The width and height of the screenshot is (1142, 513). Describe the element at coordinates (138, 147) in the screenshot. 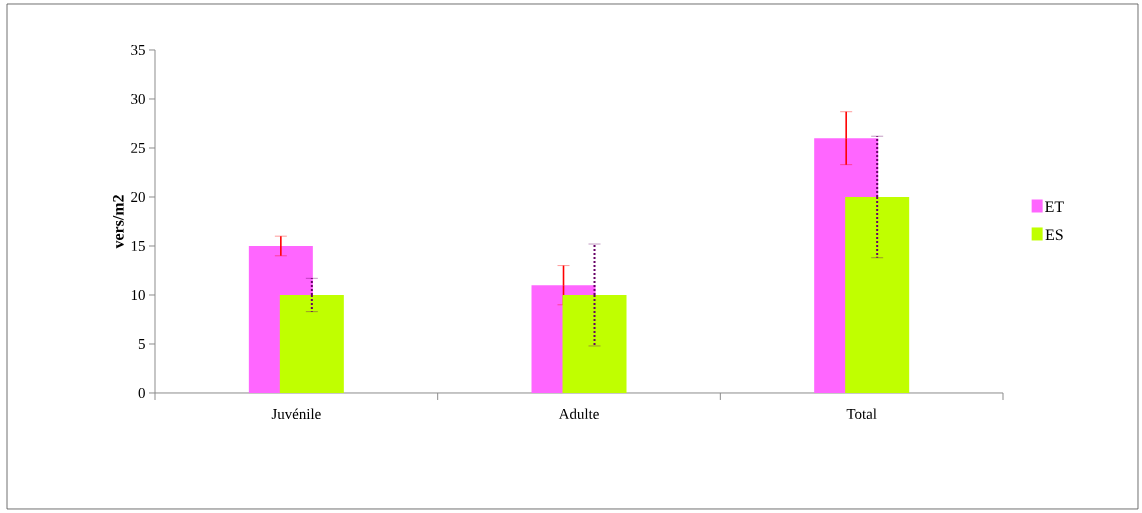

I see `y-tick-label: 25` at that location.